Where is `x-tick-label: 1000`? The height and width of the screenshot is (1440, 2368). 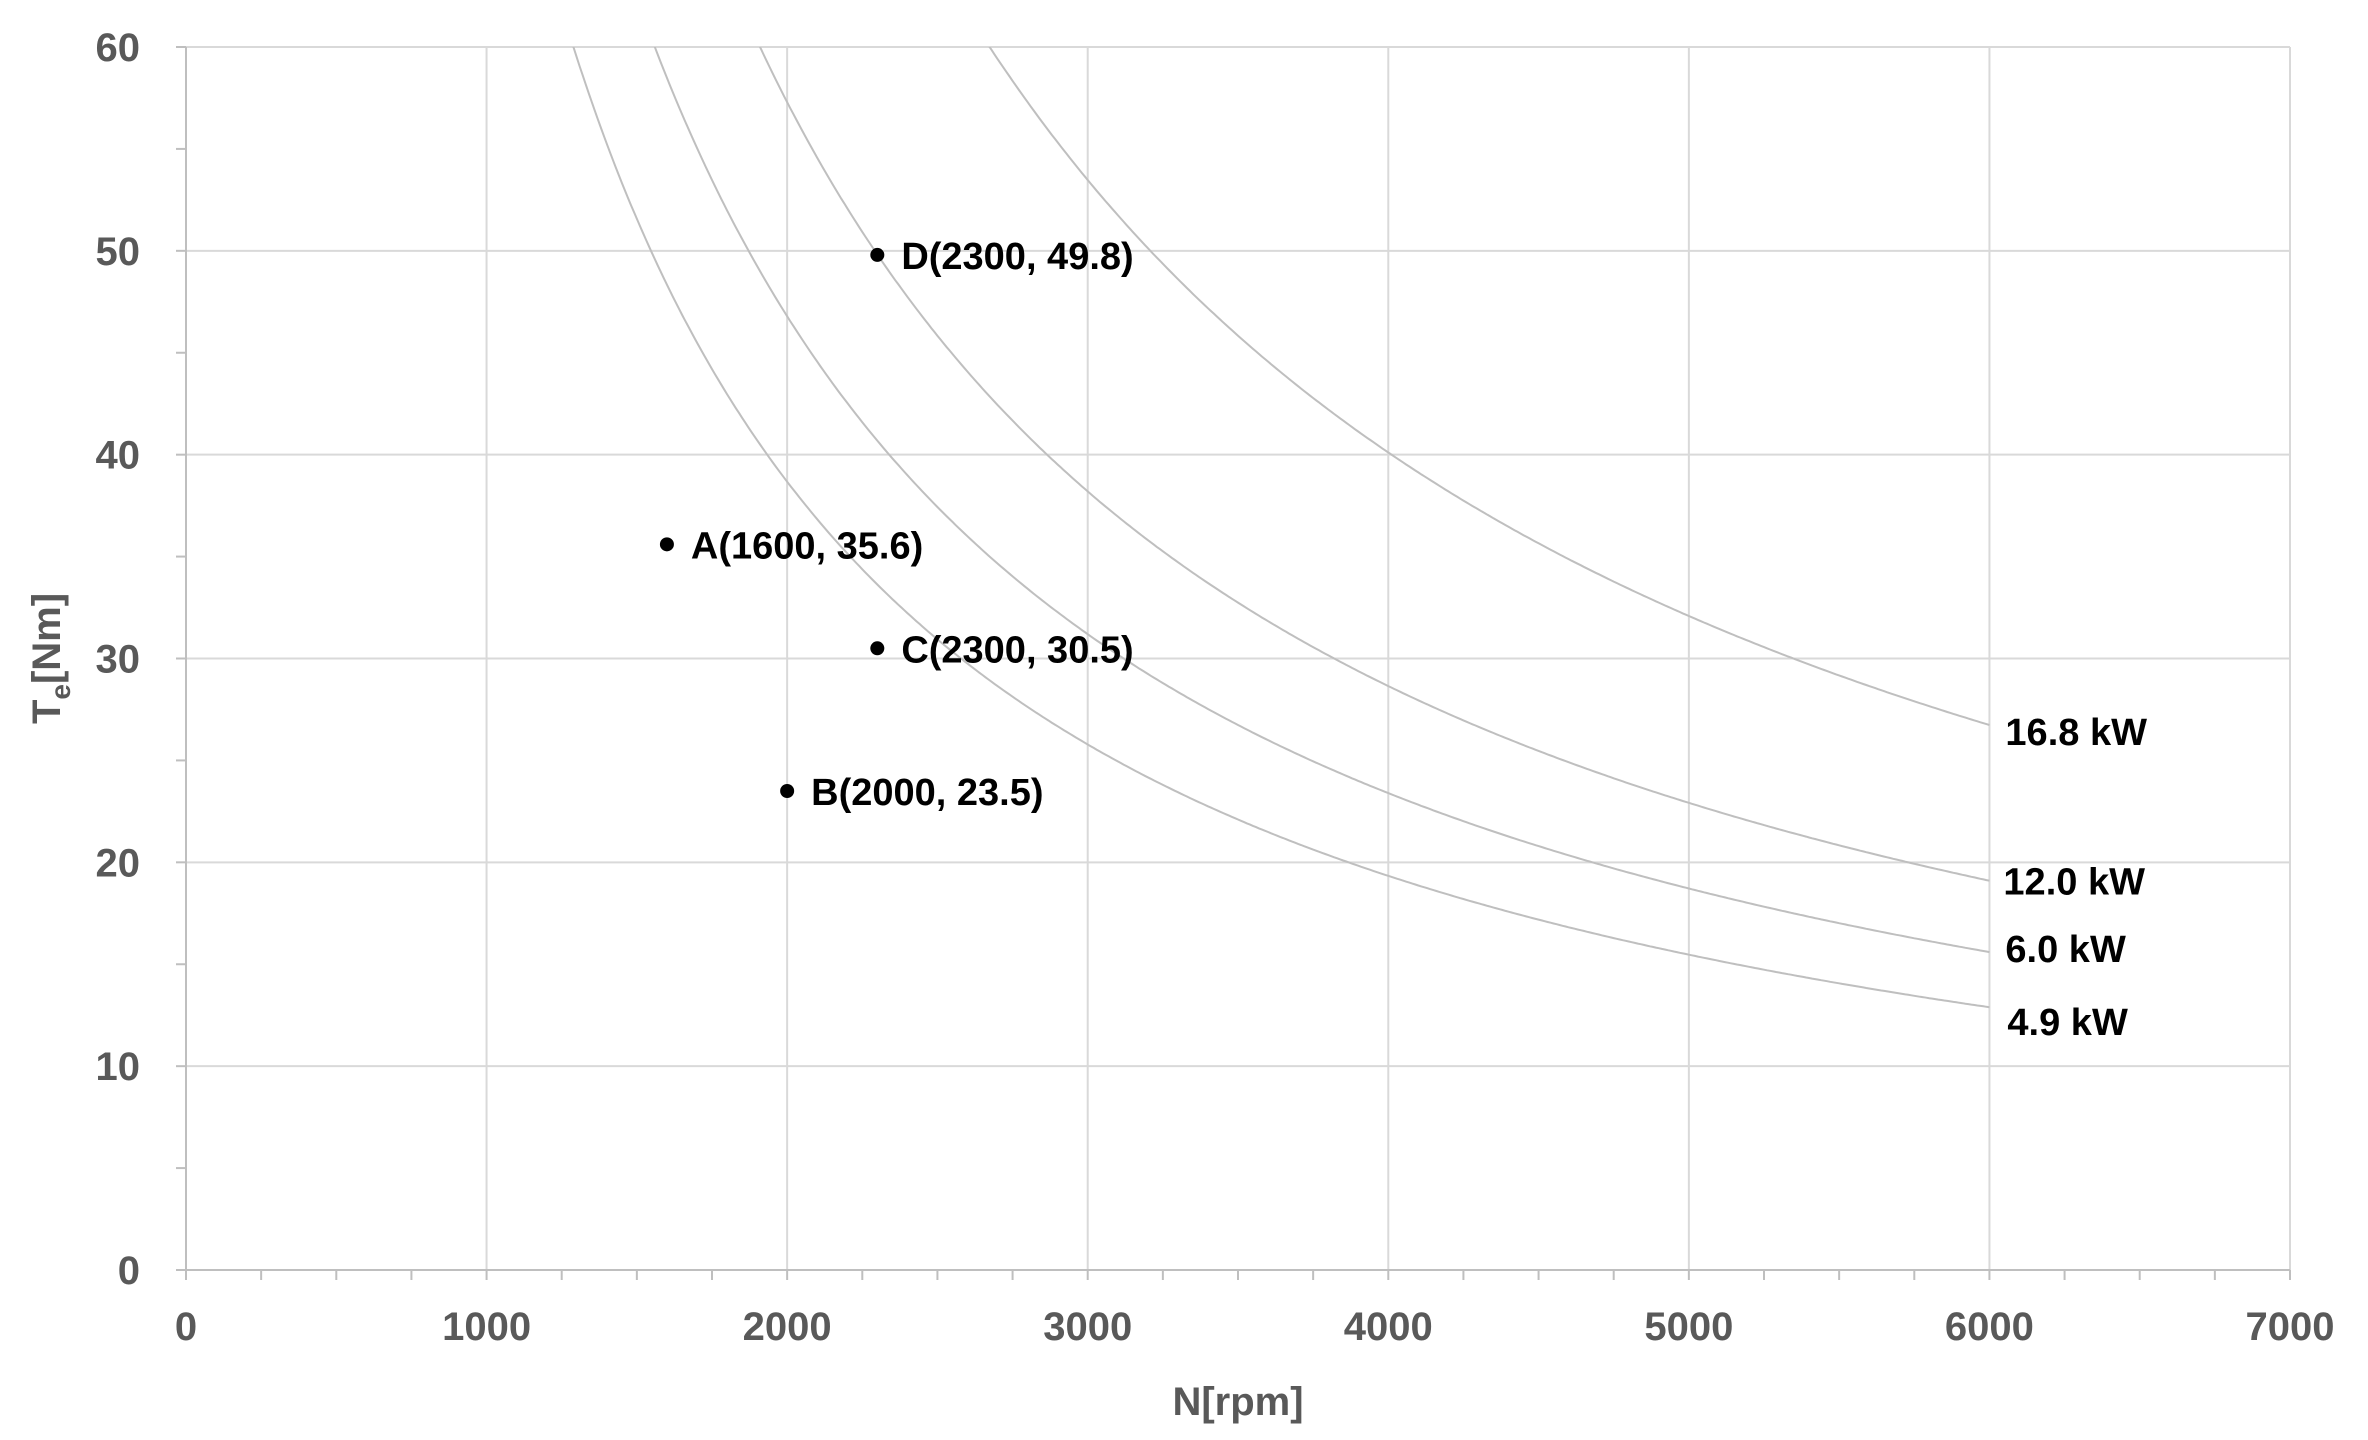 x-tick-label: 1000 is located at coordinates (486, 1327).